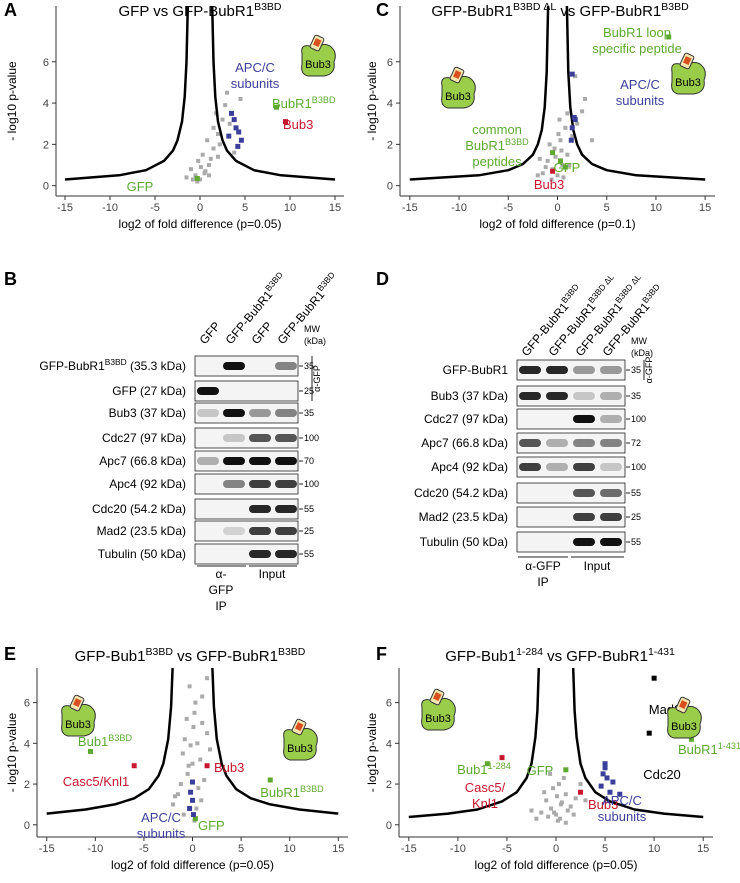 This screenshot has height=883, width=740. I want to click on annotation: Casc5/, so click(485, 787).